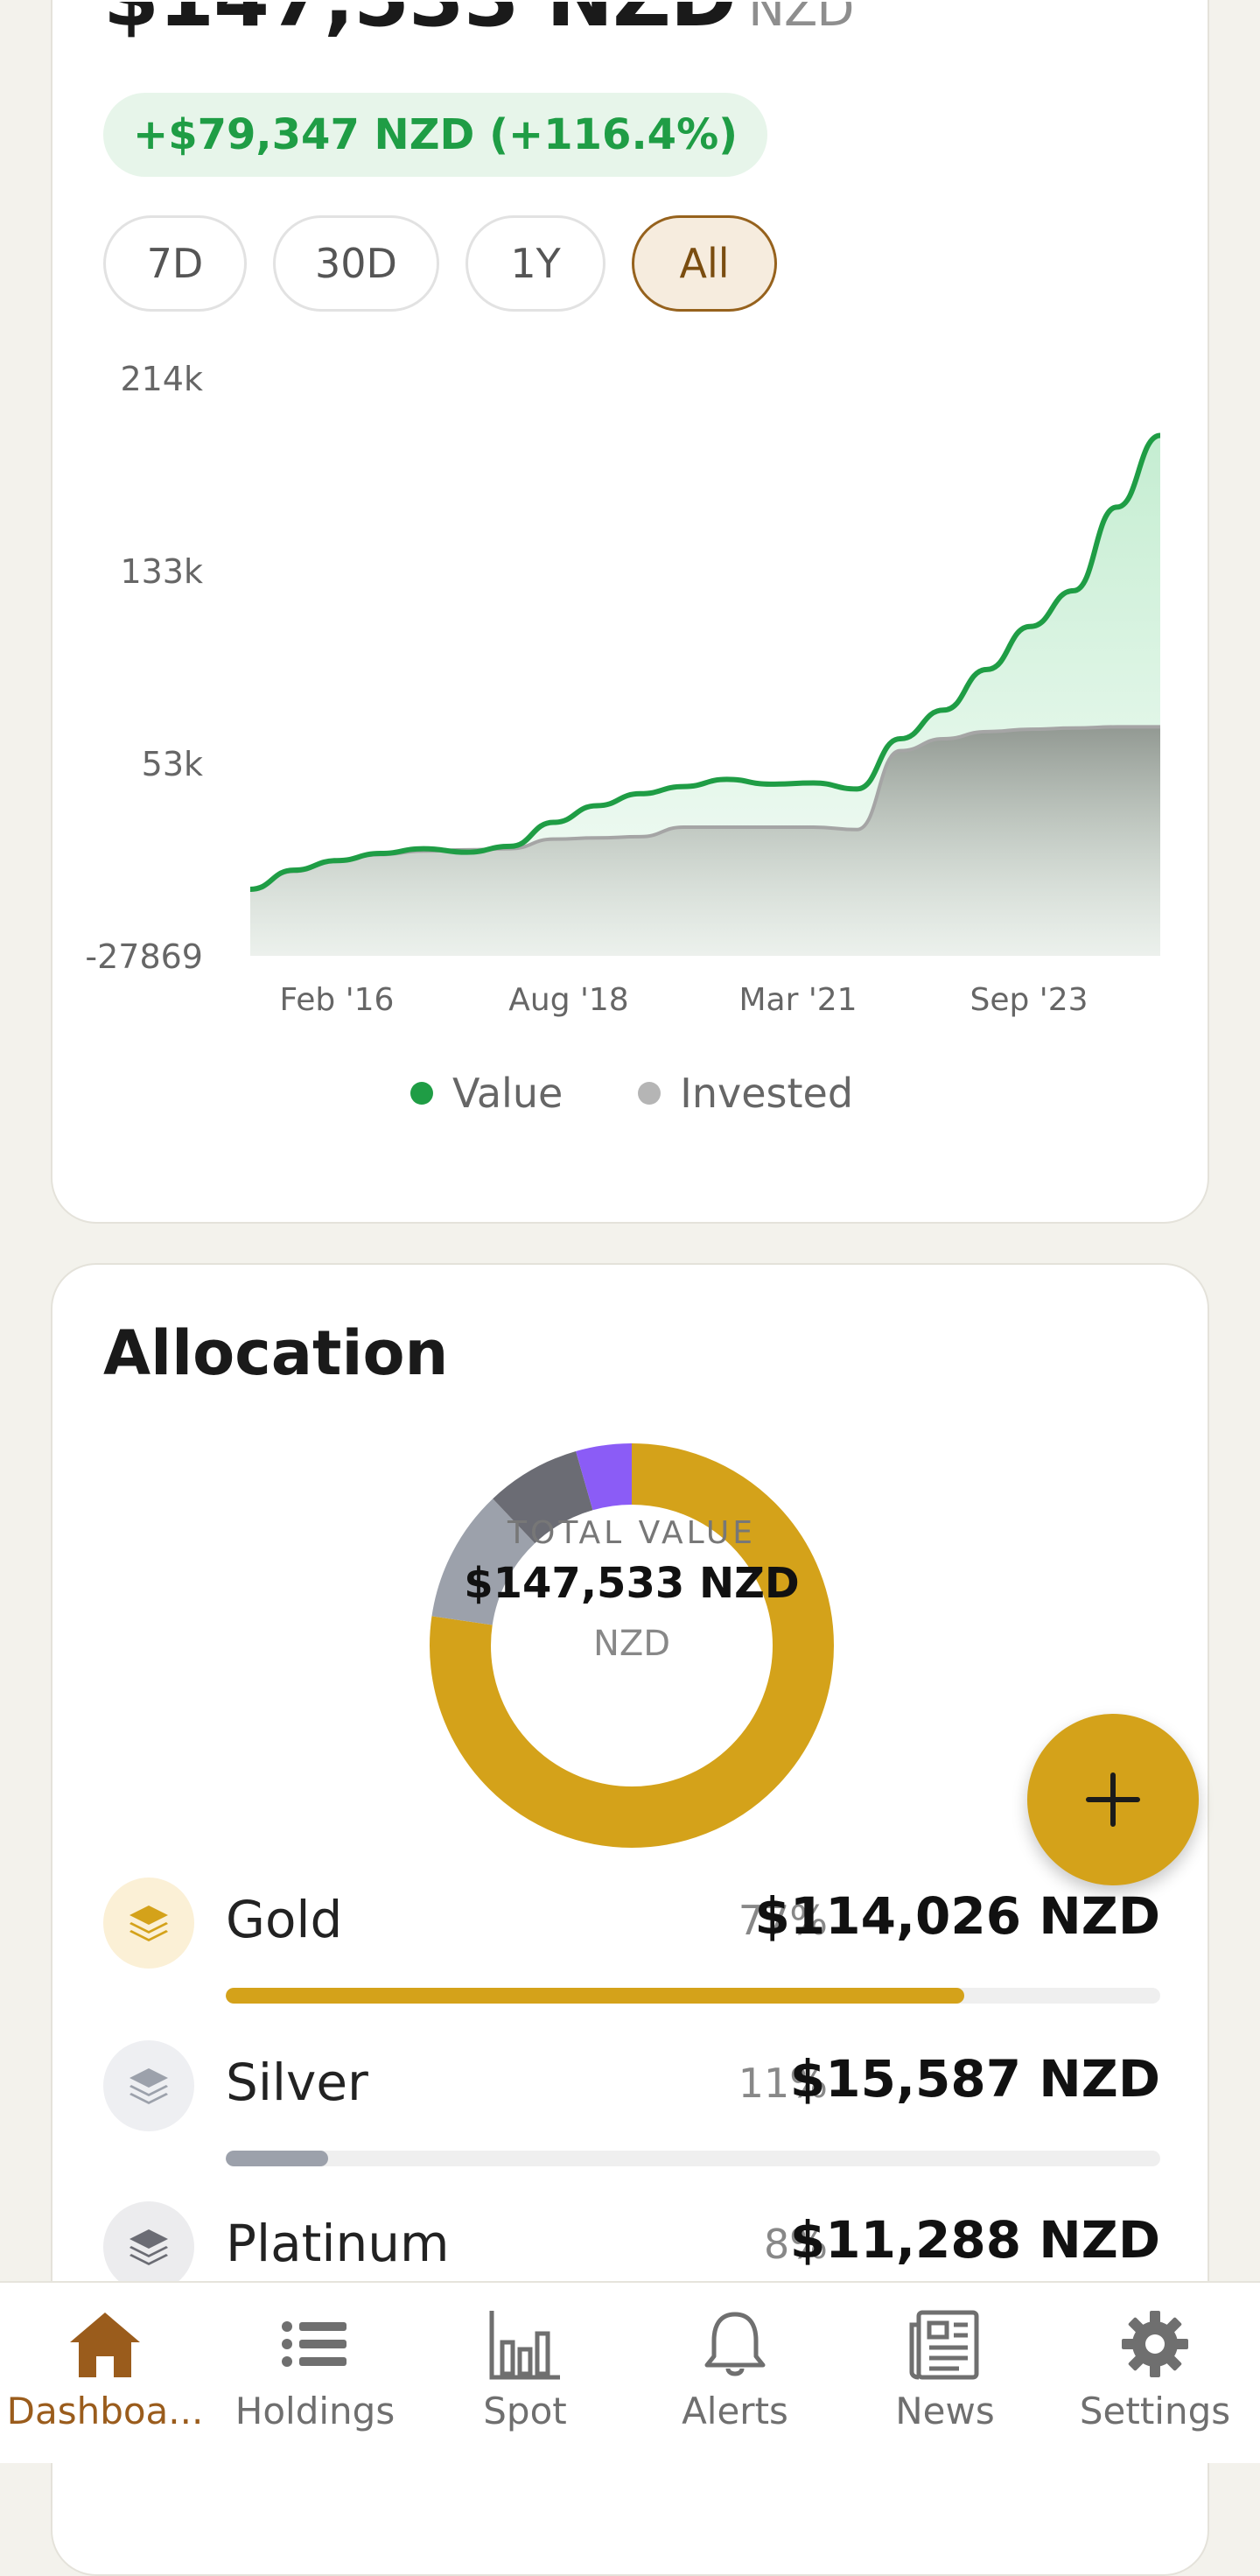  I want to click on range-30d-button: 30D, so click(356, 263).